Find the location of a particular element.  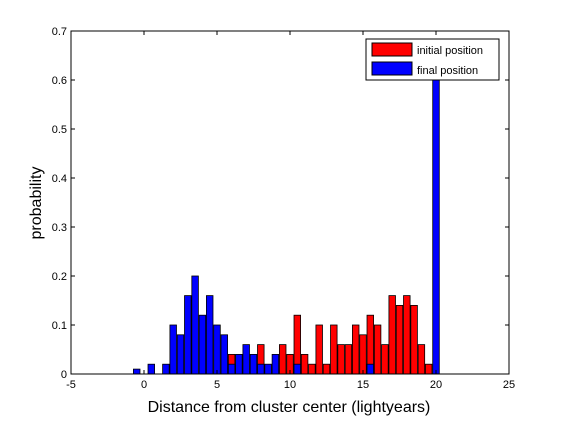

y-axis-label: probability is located at coordinates (36, 203).